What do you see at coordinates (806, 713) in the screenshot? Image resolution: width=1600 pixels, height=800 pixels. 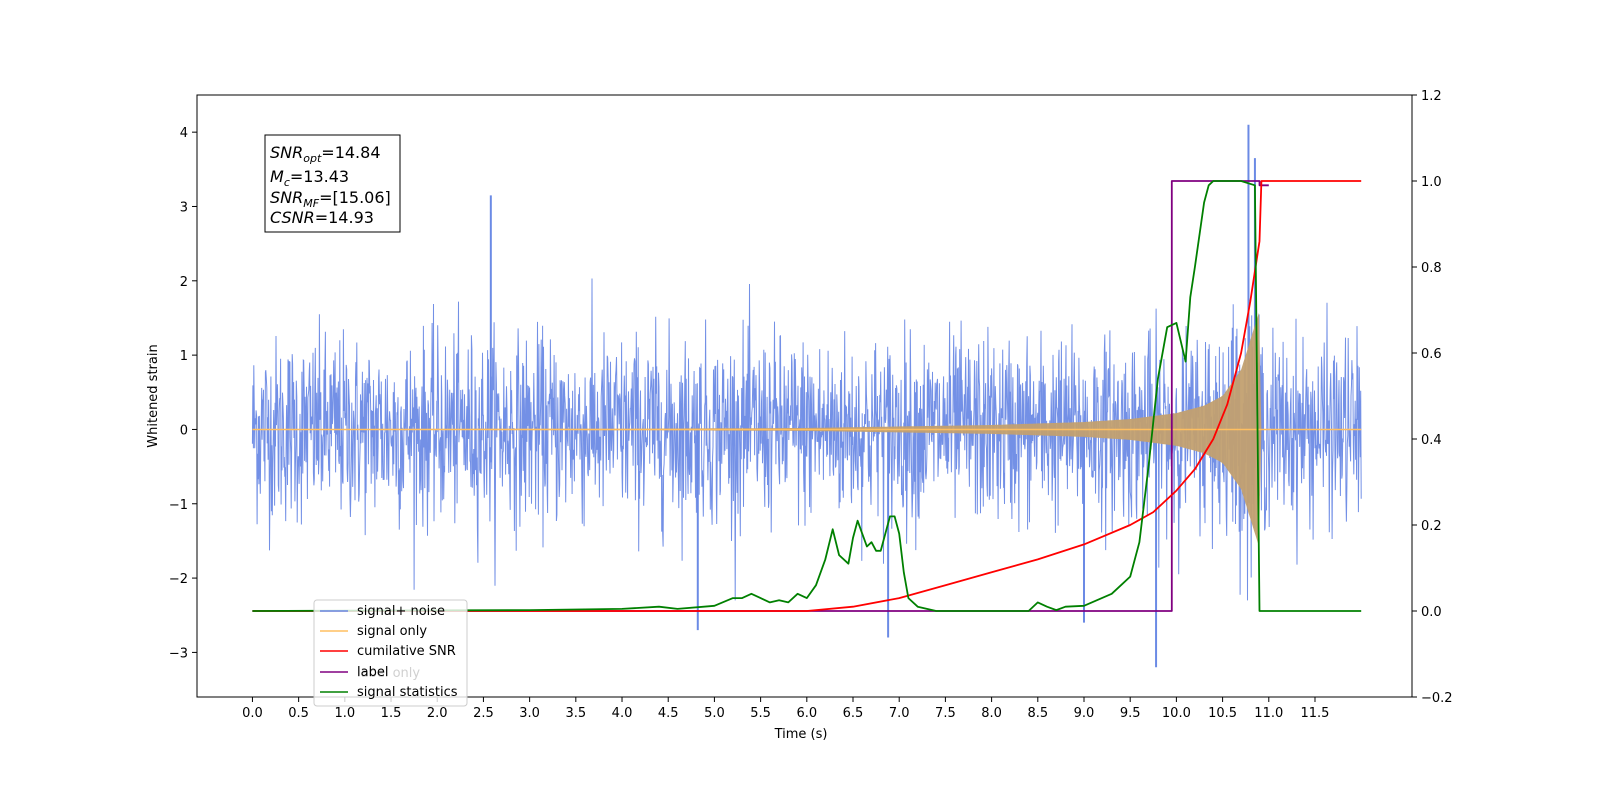 I see `x-tick-label: 6.0` at bounding box center [806, 713].